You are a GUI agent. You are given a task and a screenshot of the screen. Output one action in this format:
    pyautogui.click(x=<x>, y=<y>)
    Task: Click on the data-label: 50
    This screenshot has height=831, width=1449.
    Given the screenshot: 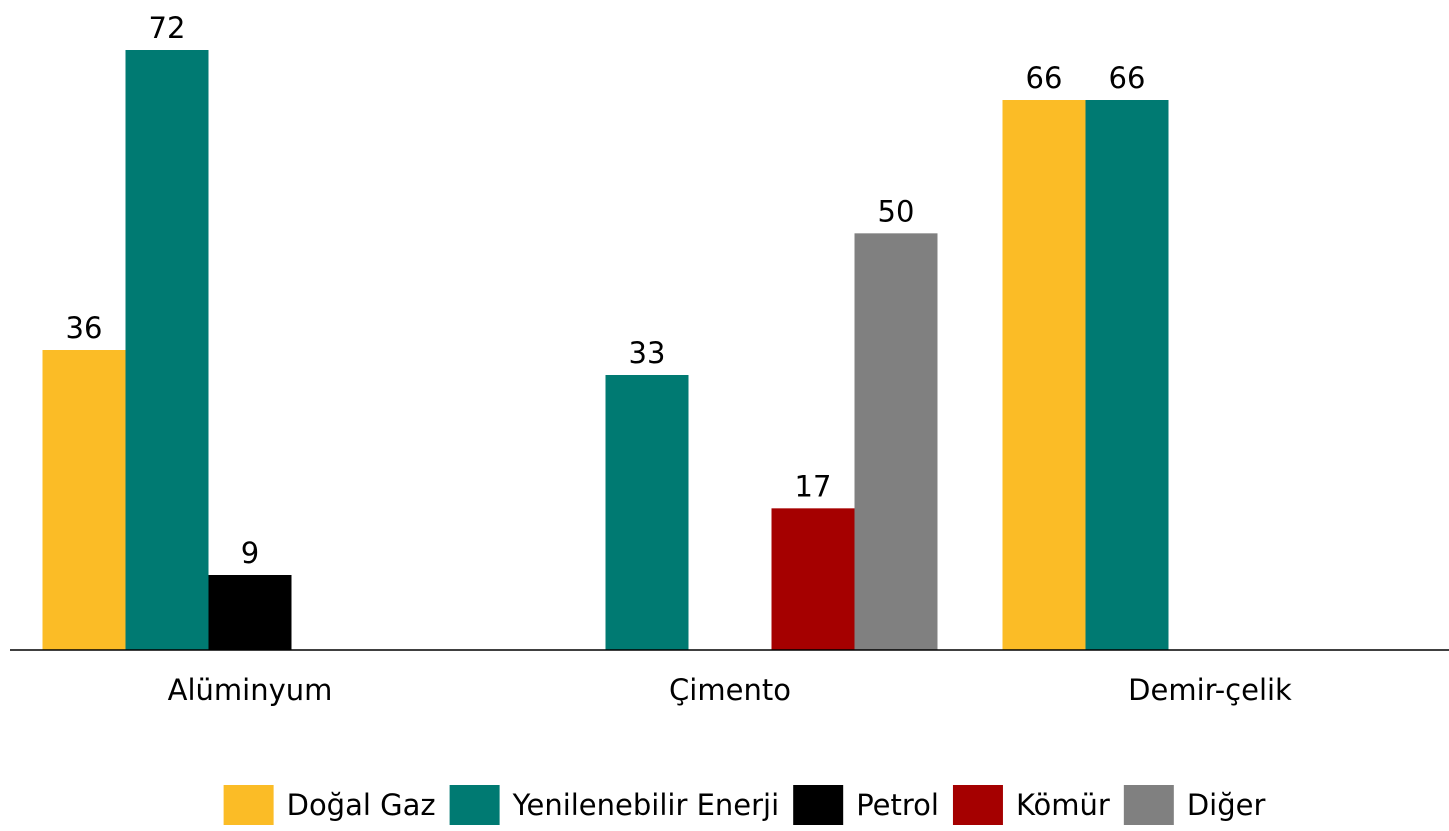 What is the action you would take?
    pyautogui.click(x=896, y=211)
    